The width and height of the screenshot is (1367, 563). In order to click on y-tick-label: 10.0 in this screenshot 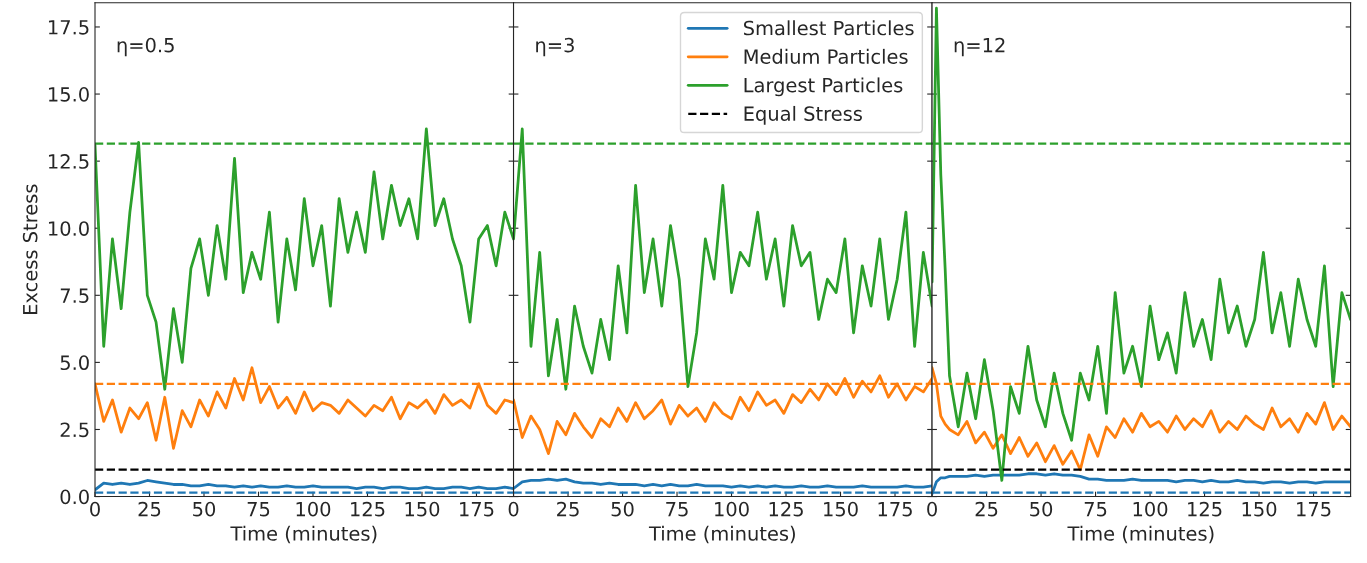, I will do `click(68, 228)`.